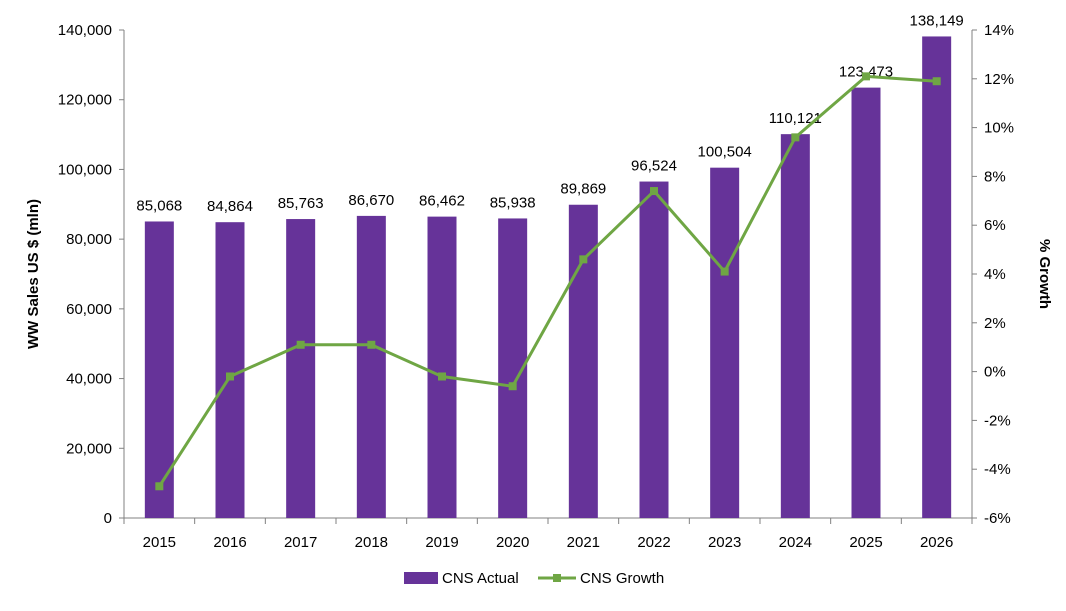 The width and height of the screenshot is (1066, 611). Describe the element at coordinates (159, 542) in the screenshot. I see `x-tick-label: 2015` at that location.